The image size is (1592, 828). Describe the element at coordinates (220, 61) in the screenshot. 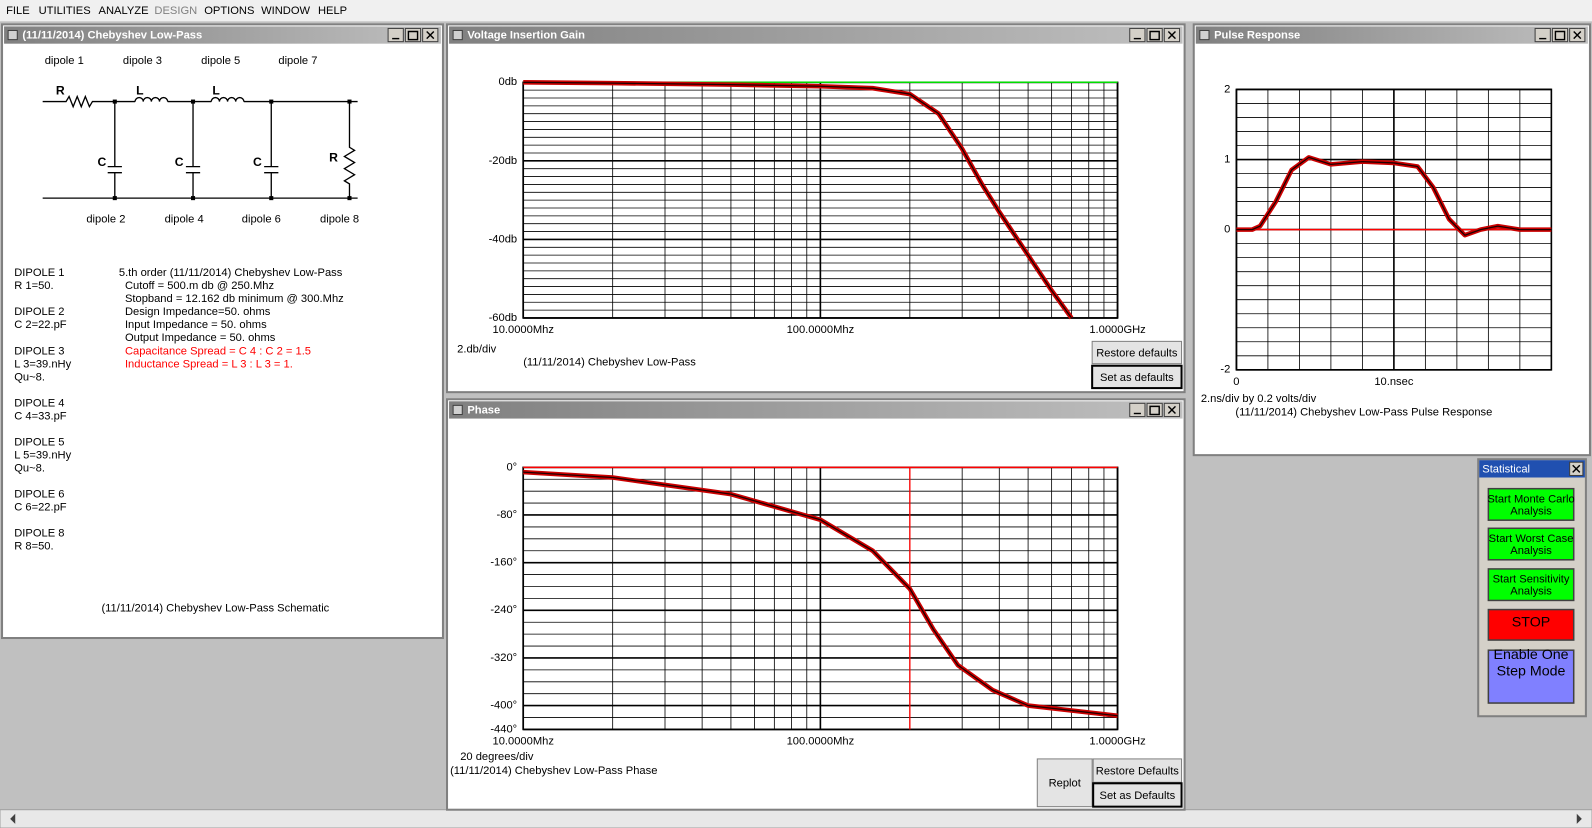

I see `dipole-label: dipole 5` at that location.